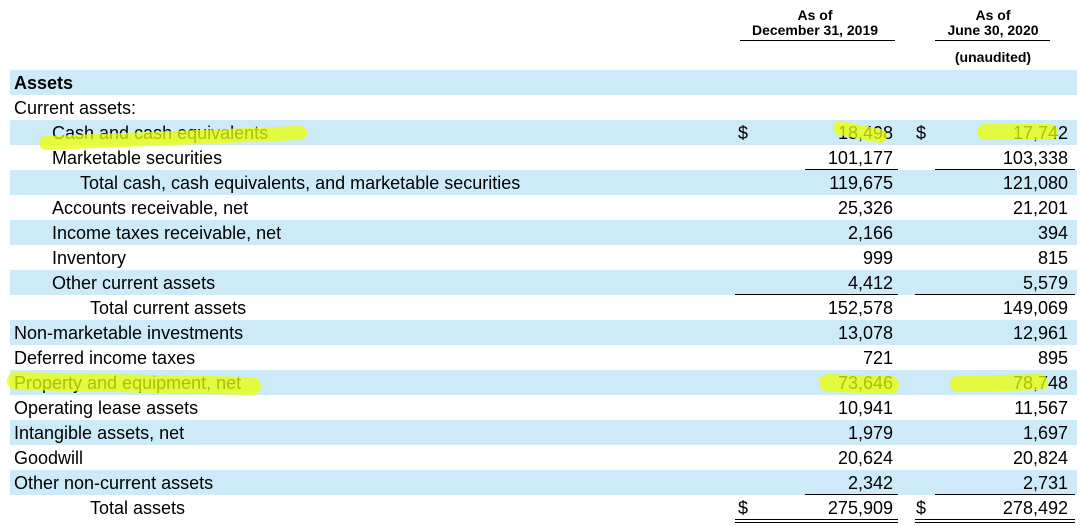 Image resolution: width=1086 pixels, height=527 pixels. What do you see at coordinates (865, 408) in the screenshot?
I see `value: 10,941` at bounding box center [865, 408].